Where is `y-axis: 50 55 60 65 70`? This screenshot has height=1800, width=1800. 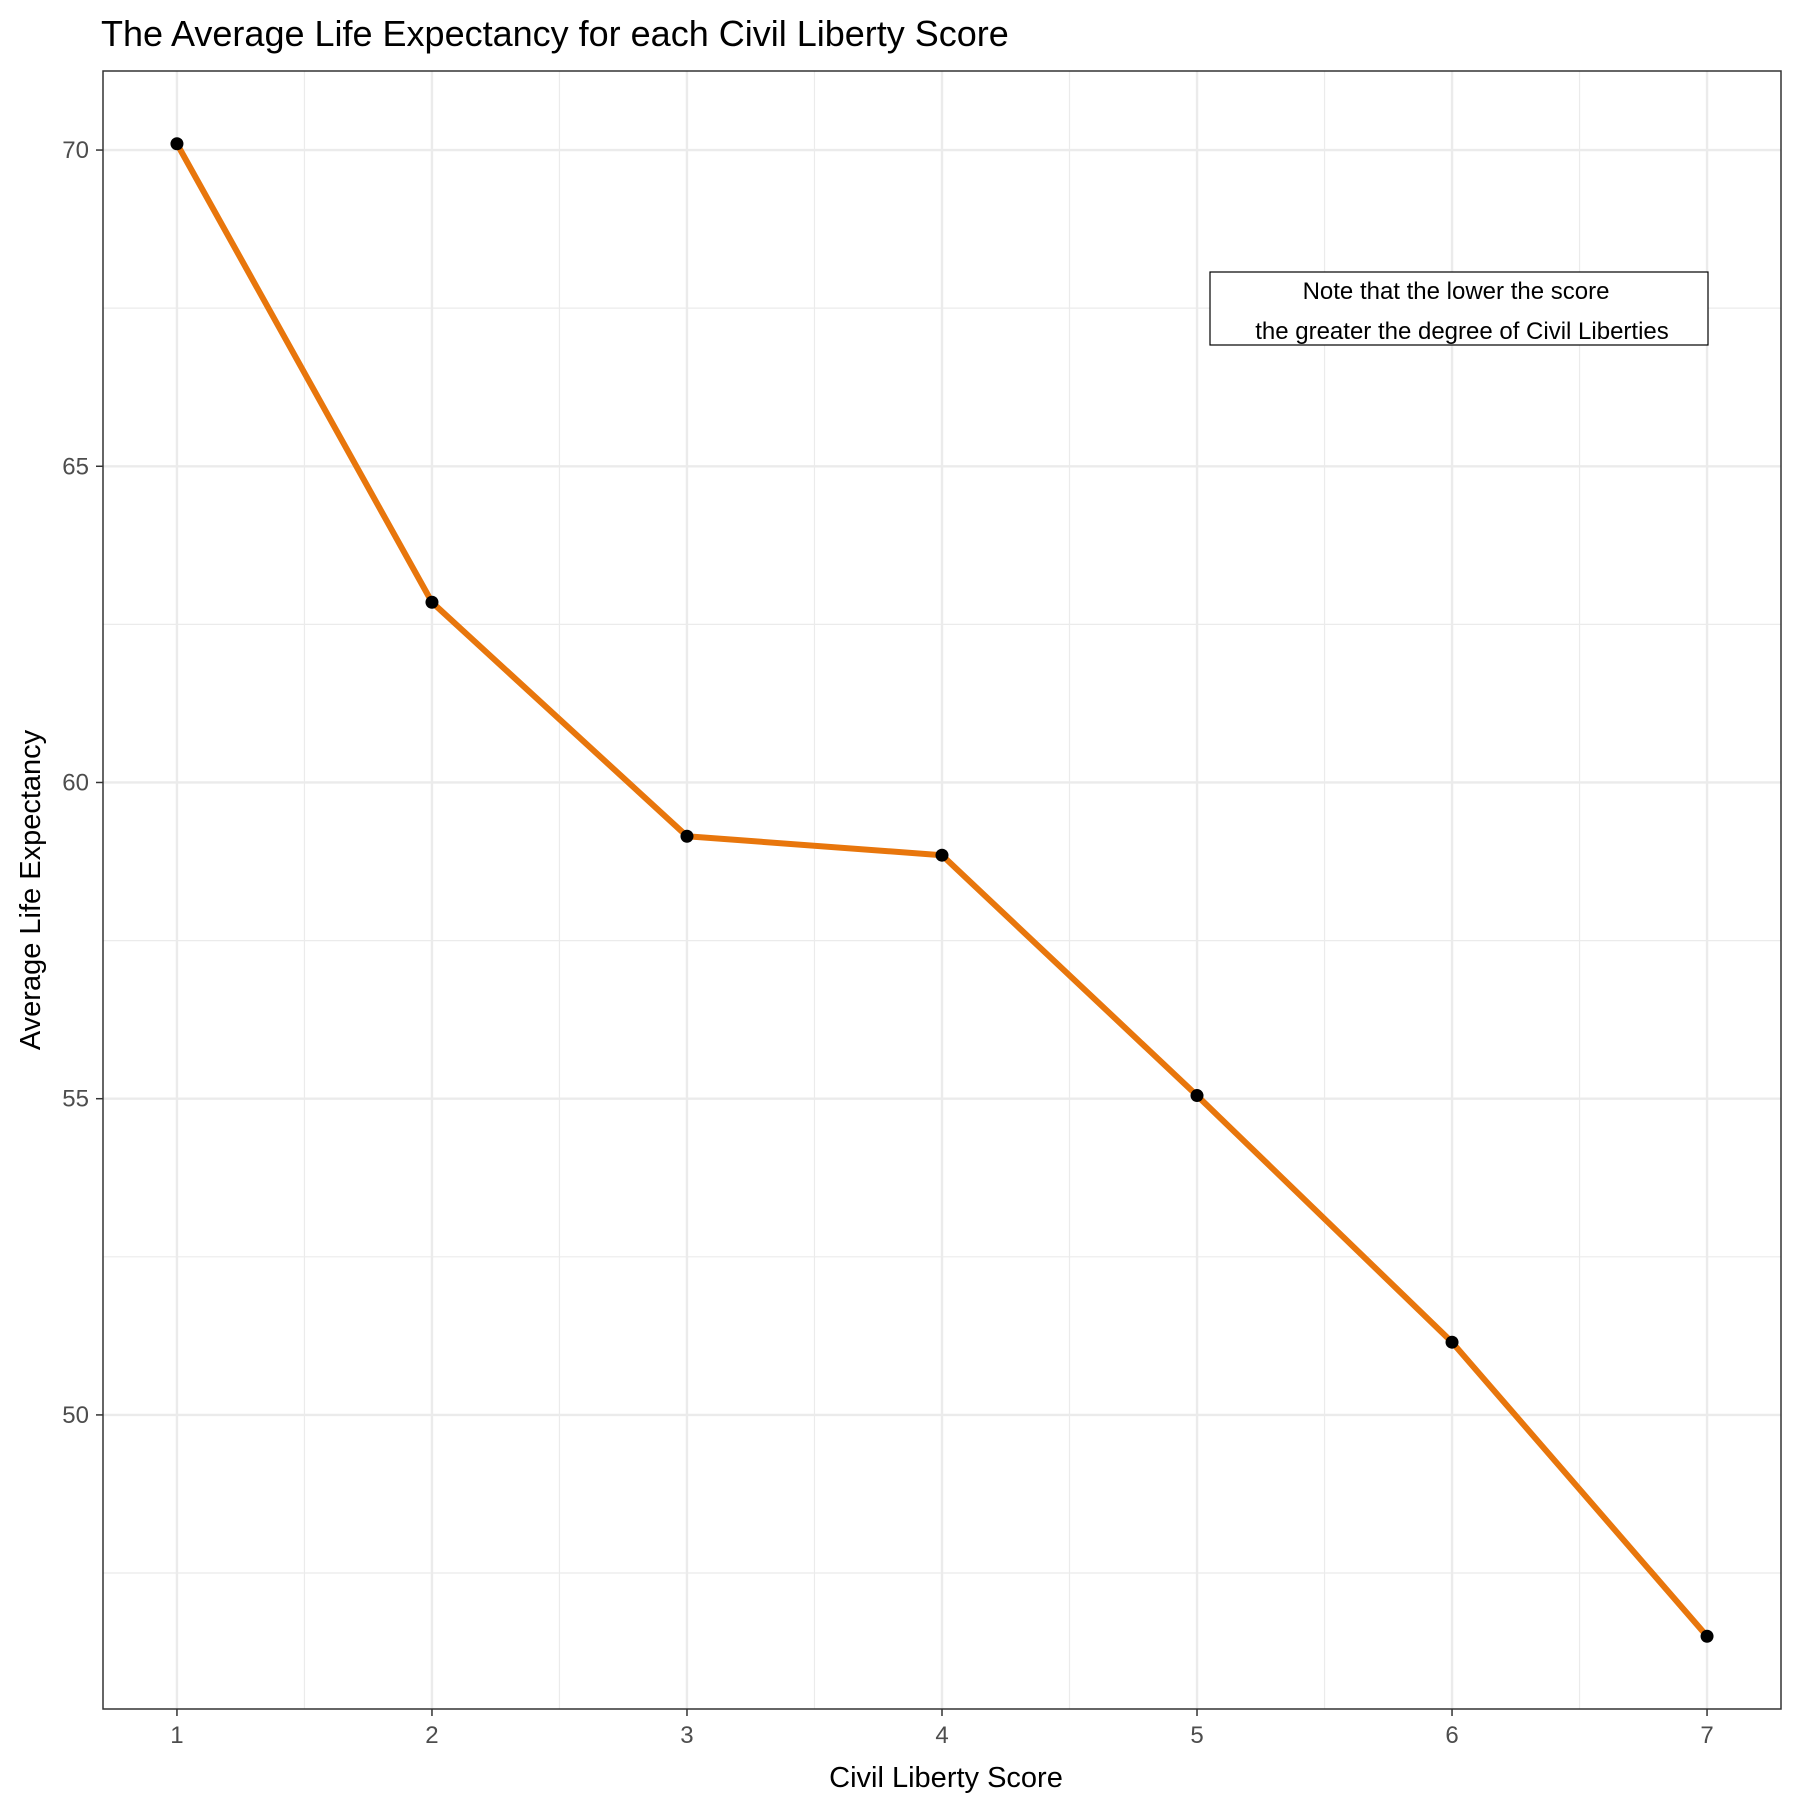 y-axis: 50 55 60 65 70 is located at coordinates (82, 783).